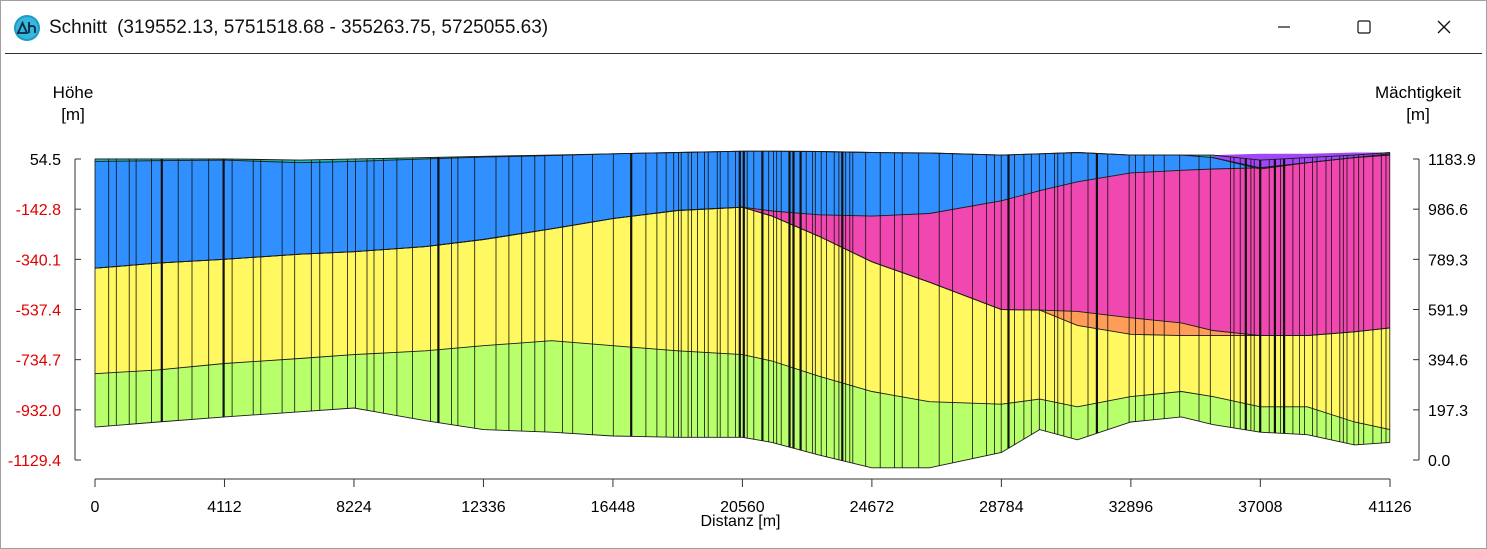 This screenshot has height=549, width=1487. I want to click on left-axis-title-text: Höhe, so click(73, 92).